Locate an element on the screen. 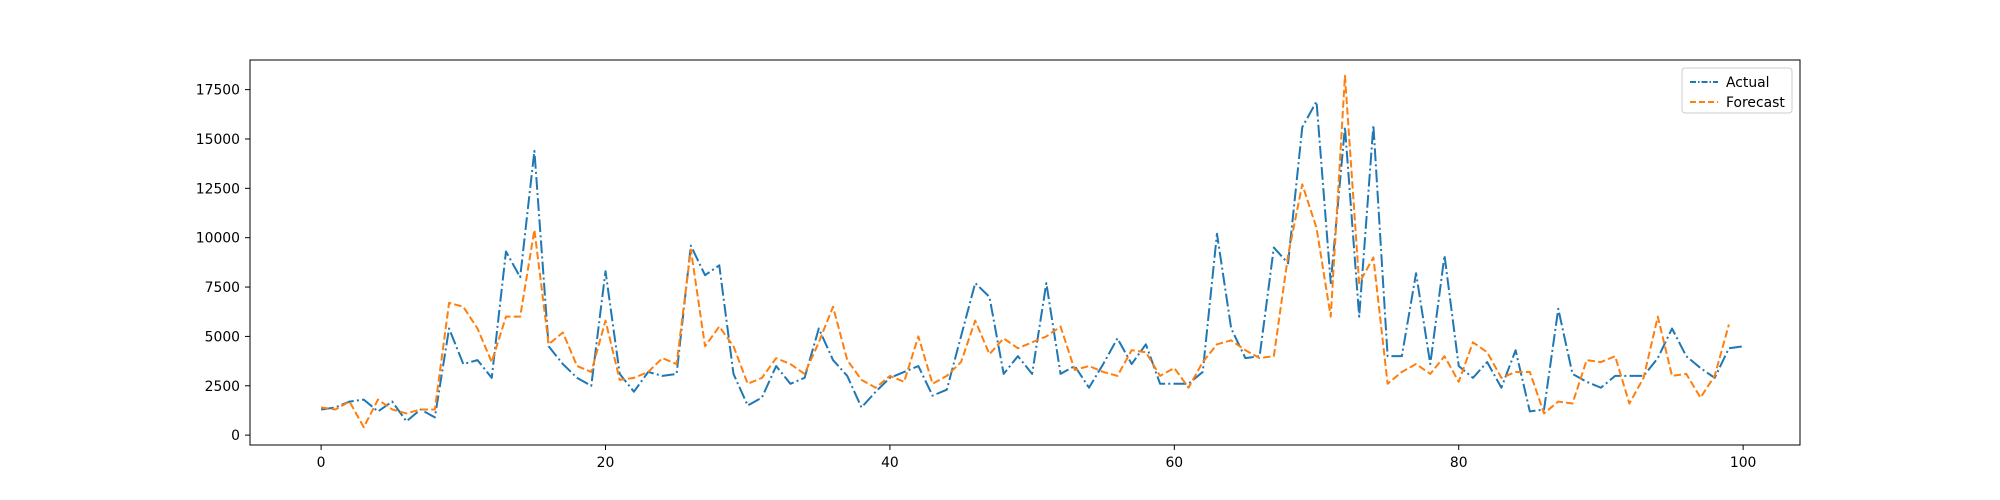 The image size is (2000, 500). y-tick-label: 17500 is located at coordinates (218, 91).